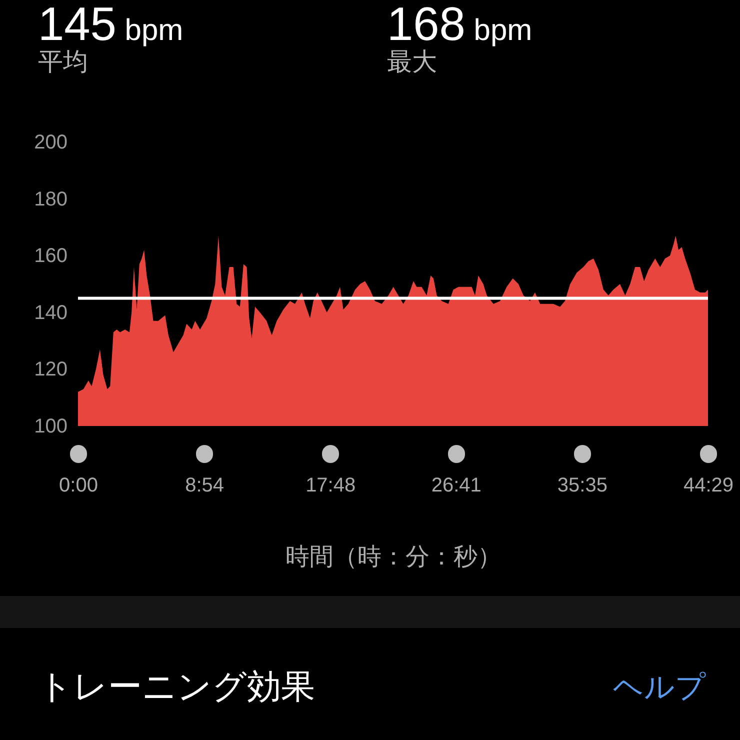 The height and width of the screenshot is (740, 740). Describe the element at coordinates (51, 199) in the screenshot. I see `y-tick-label: 180` at that location.